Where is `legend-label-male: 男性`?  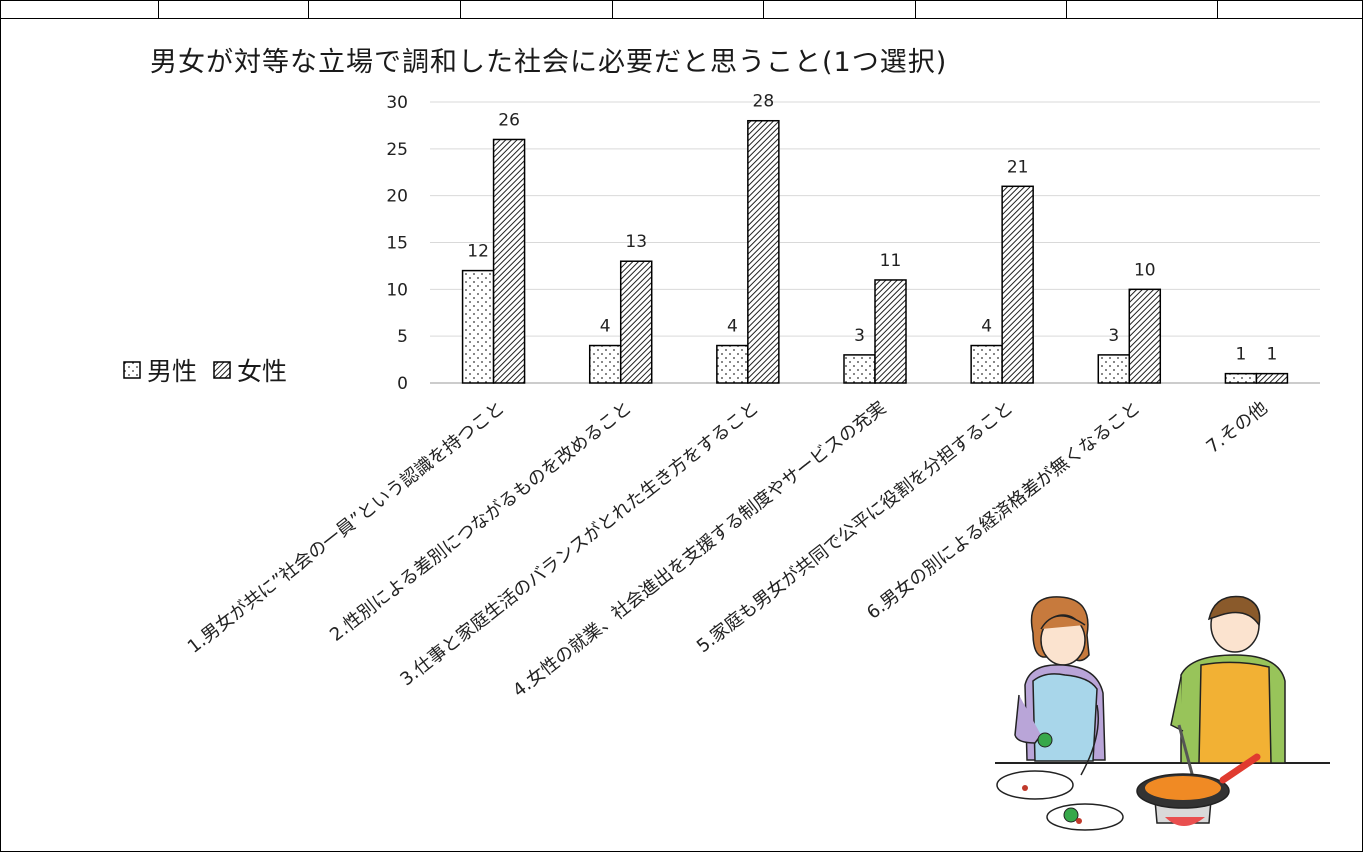 legend-label-male: 男性 is located at coordinates (172, 371).